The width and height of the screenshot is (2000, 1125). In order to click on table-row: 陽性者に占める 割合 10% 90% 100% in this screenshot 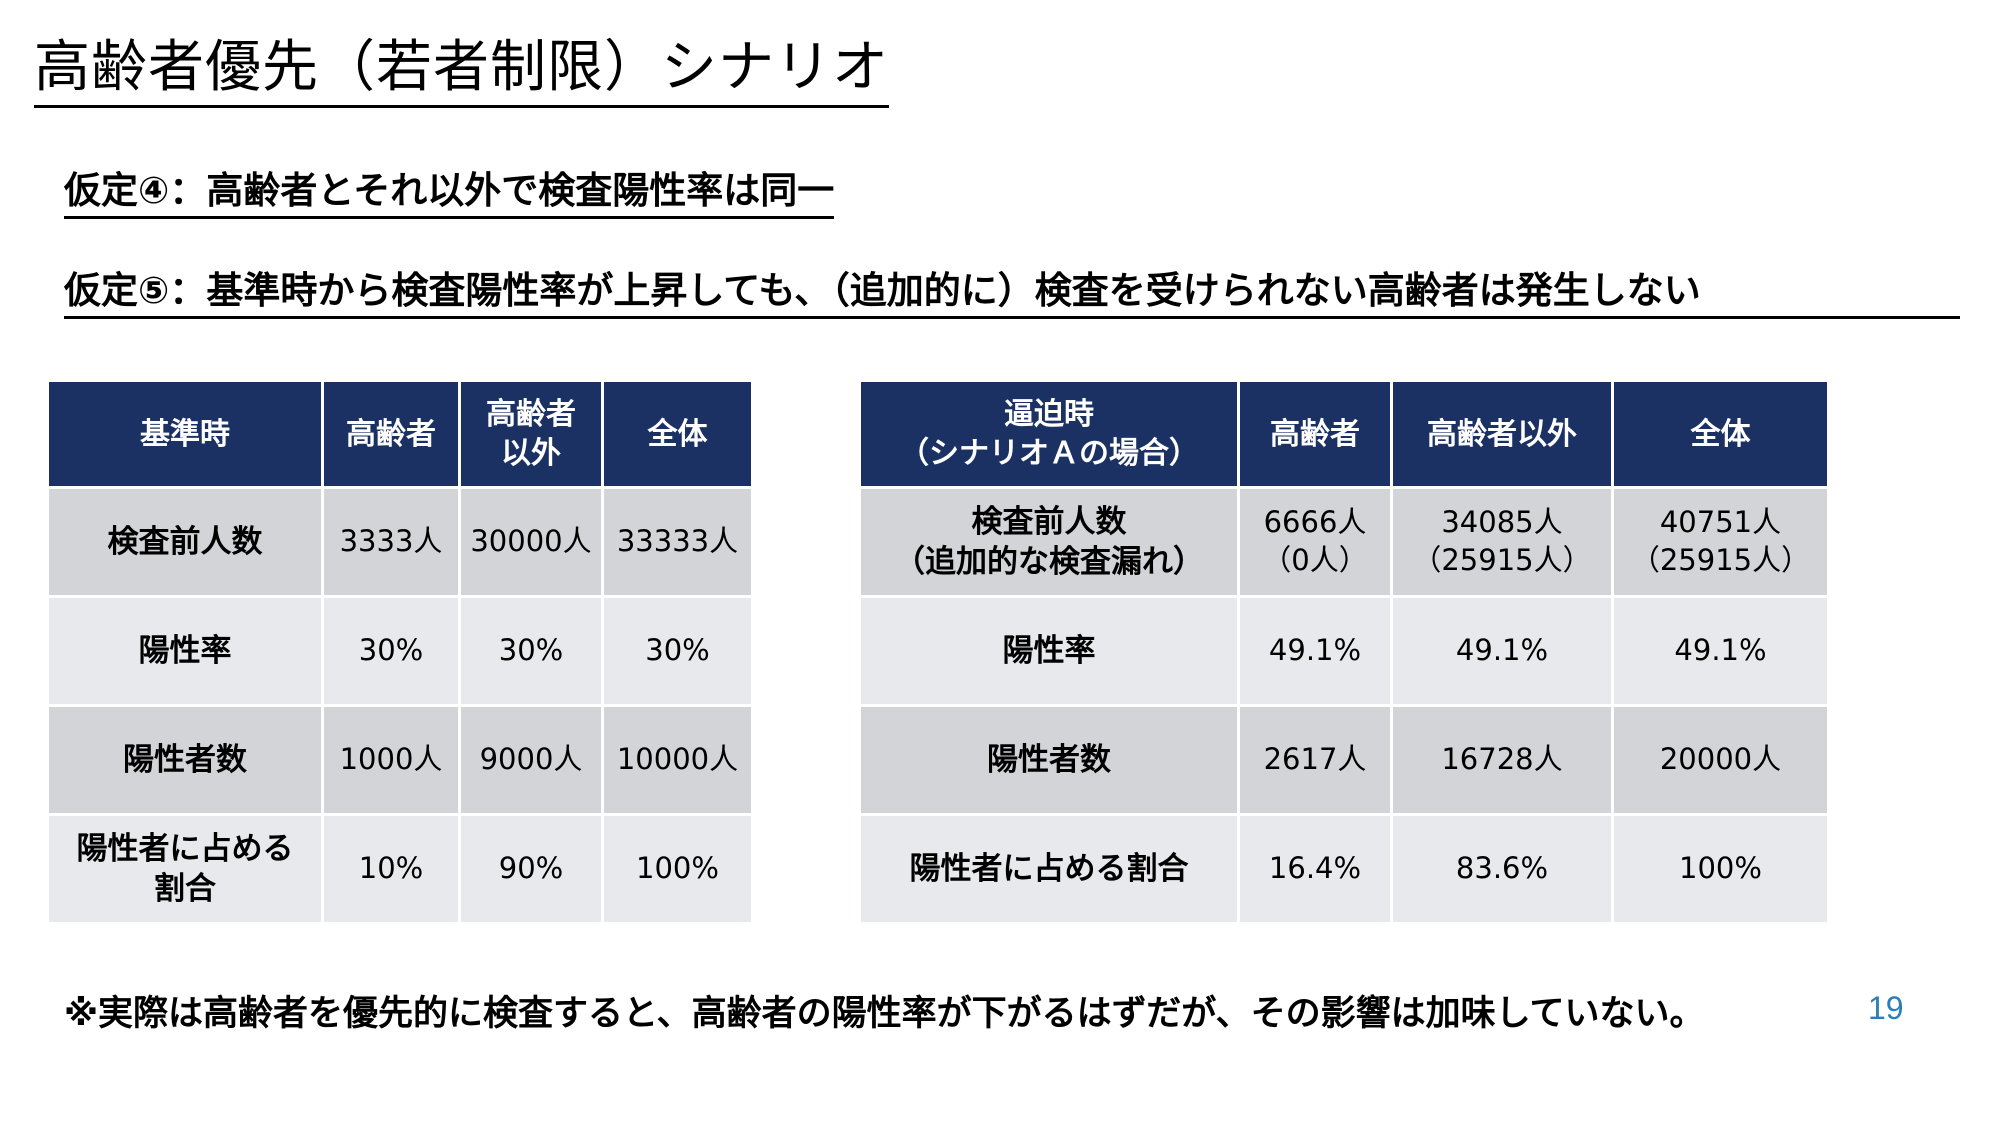, I will do `click(400, 869)`.